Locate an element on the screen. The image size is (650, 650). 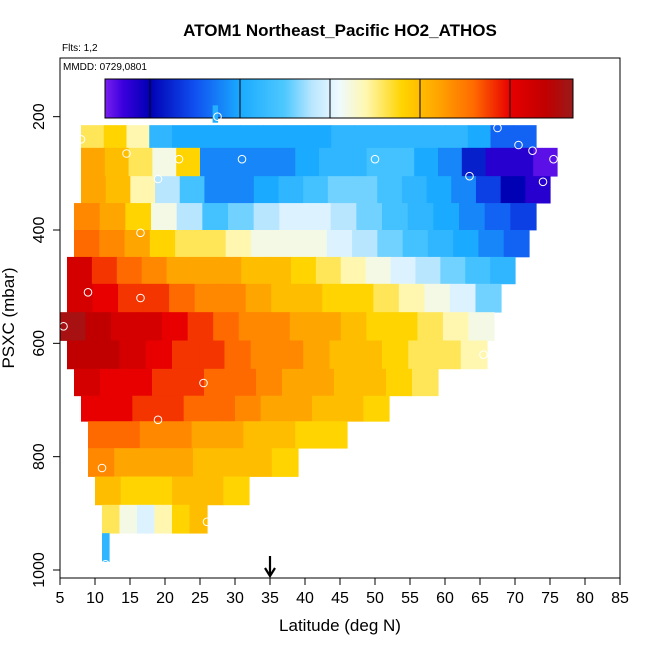
x-tick-label: 75 is located at coordinates (550, 598).